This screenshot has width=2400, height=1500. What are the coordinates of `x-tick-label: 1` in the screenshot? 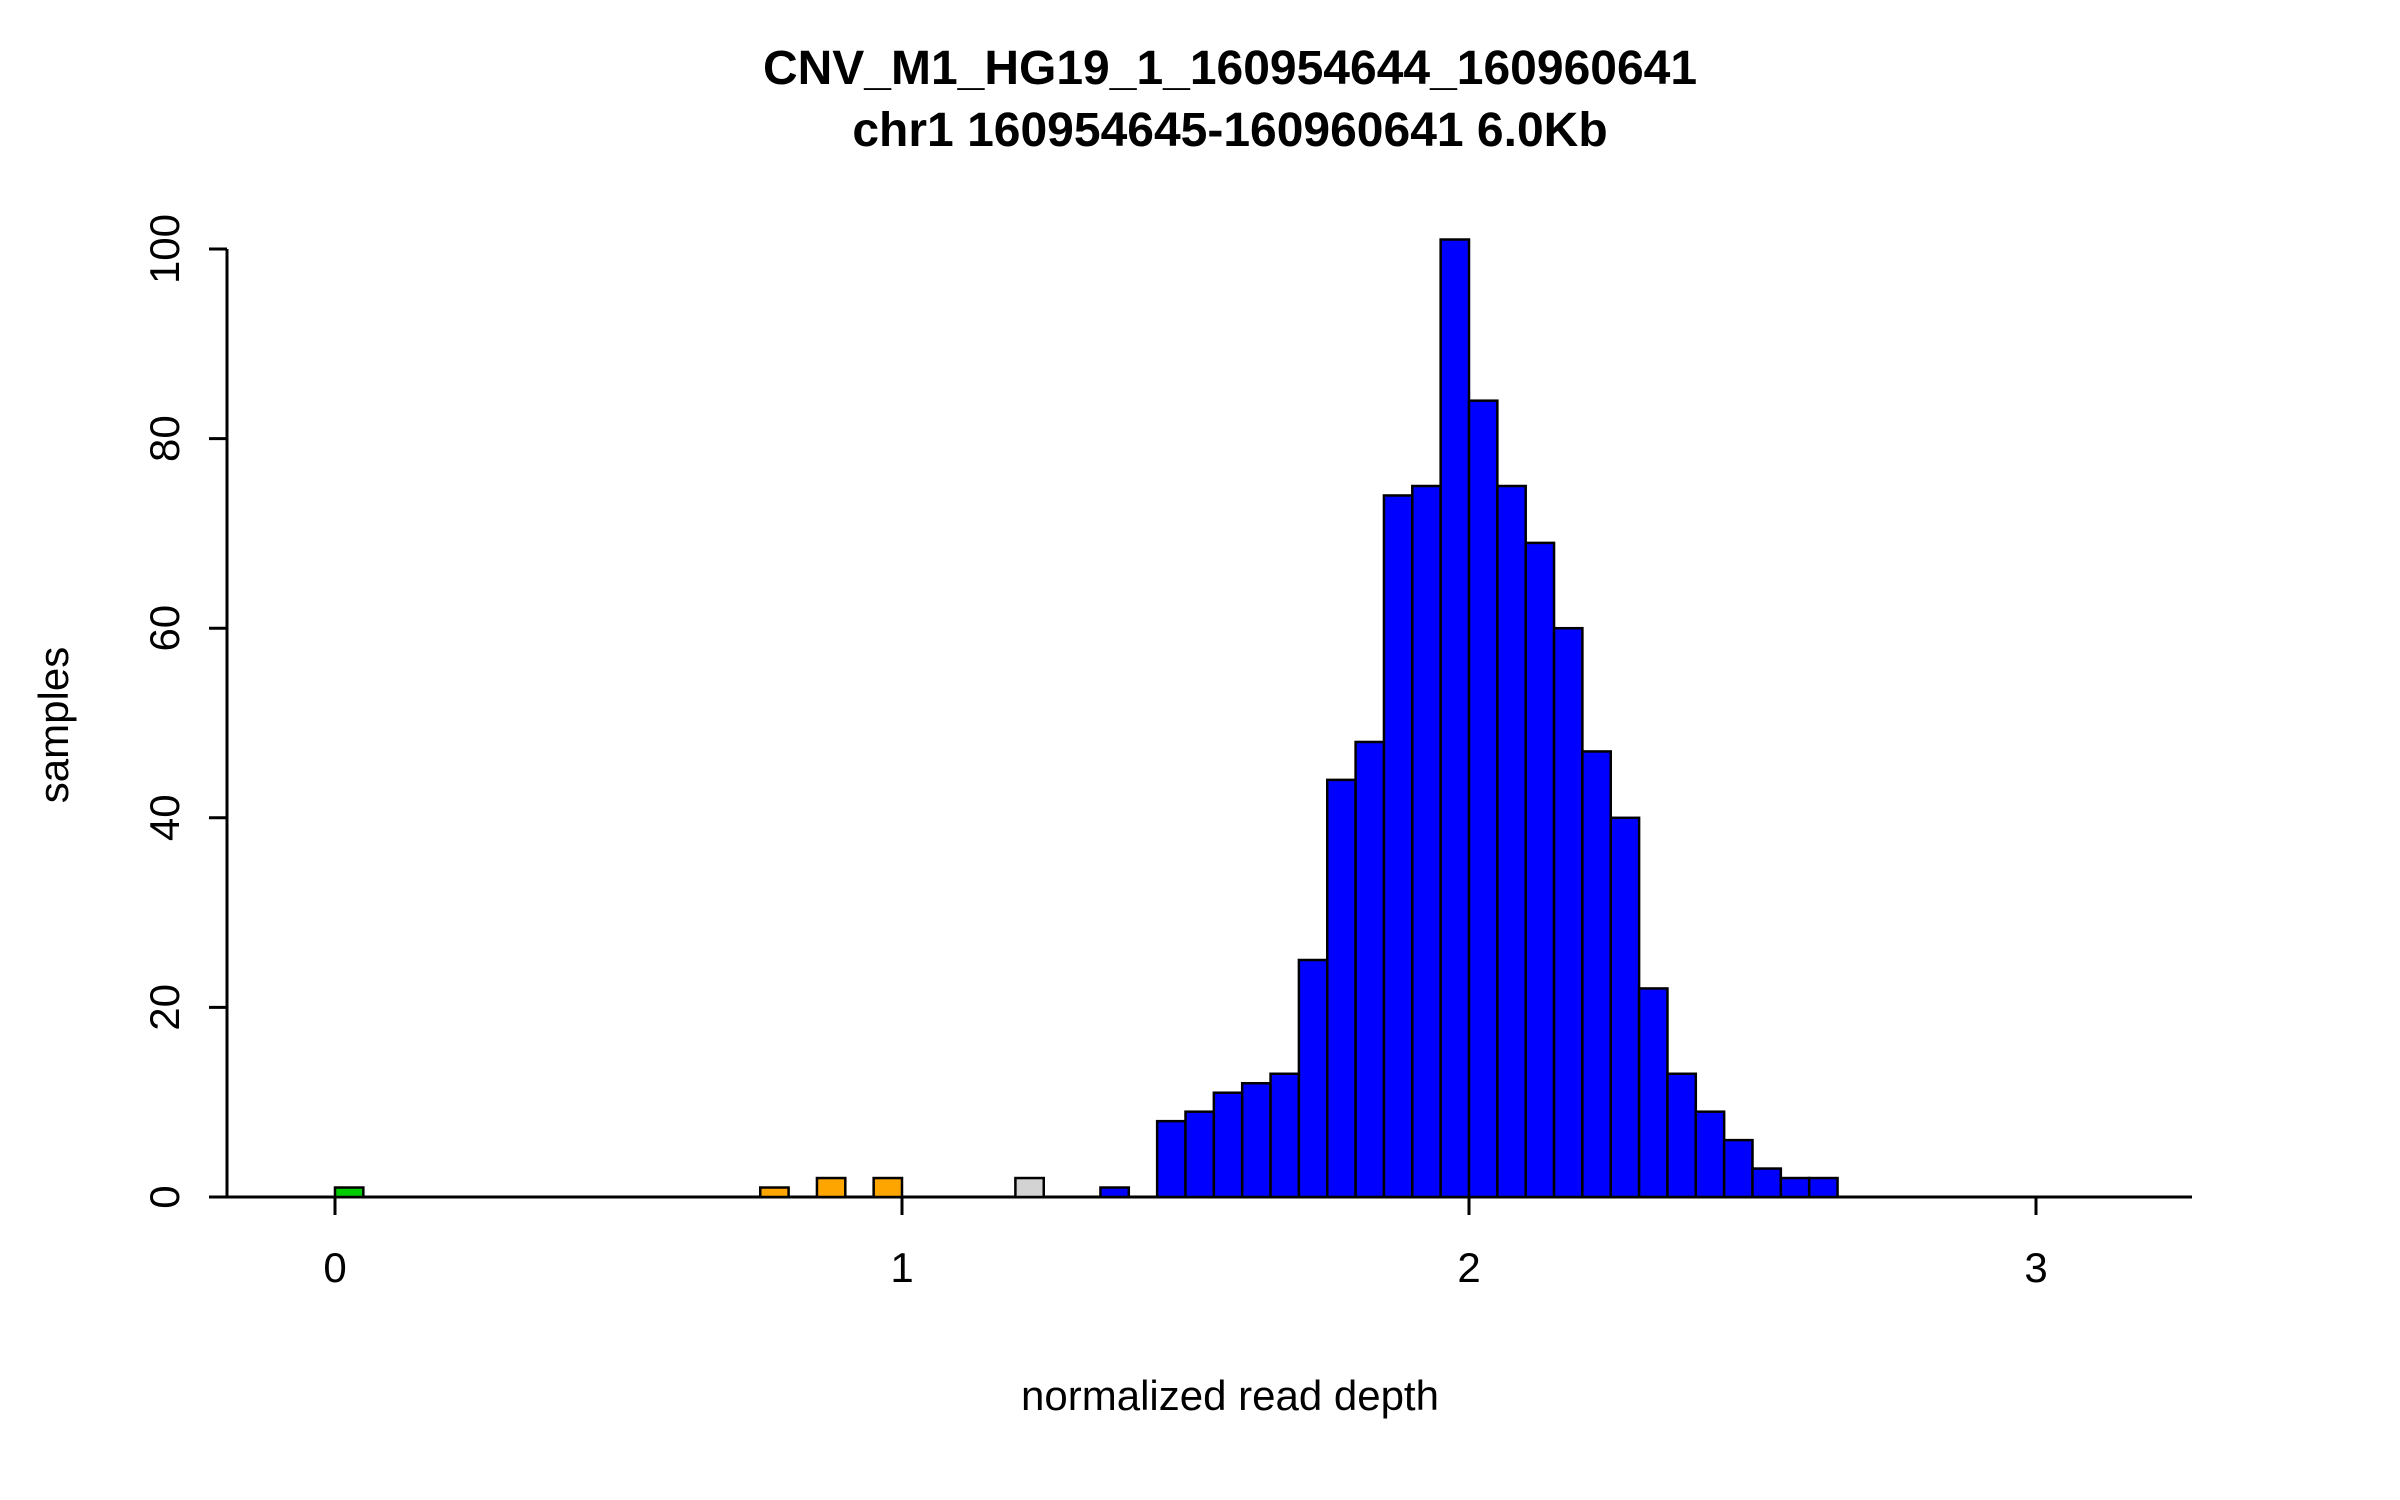 It's located at (901, 1267).